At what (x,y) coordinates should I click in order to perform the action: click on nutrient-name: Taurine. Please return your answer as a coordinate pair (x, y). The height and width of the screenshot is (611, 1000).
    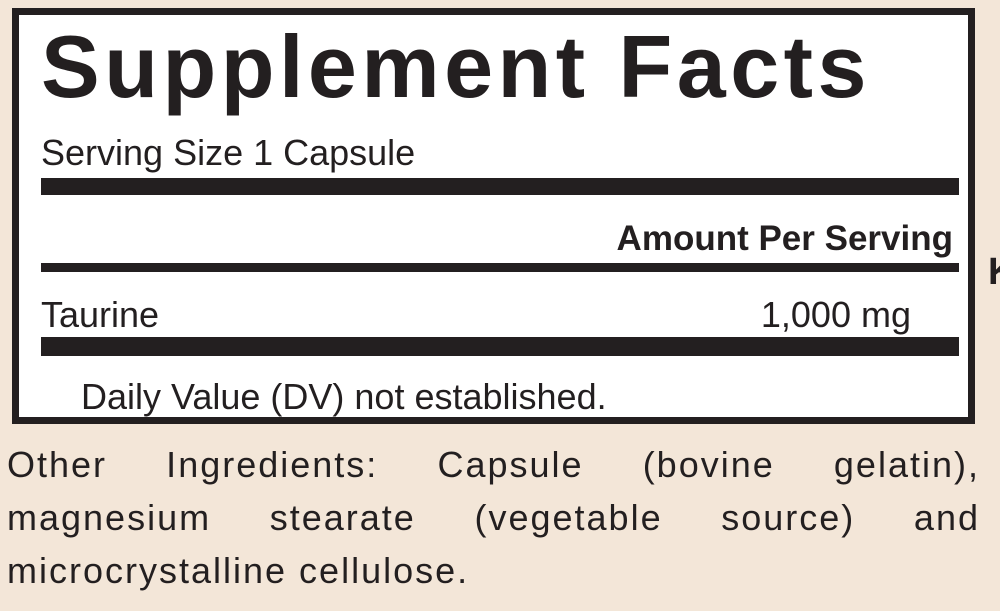
    Looking at the image, I should click on (100, 314).